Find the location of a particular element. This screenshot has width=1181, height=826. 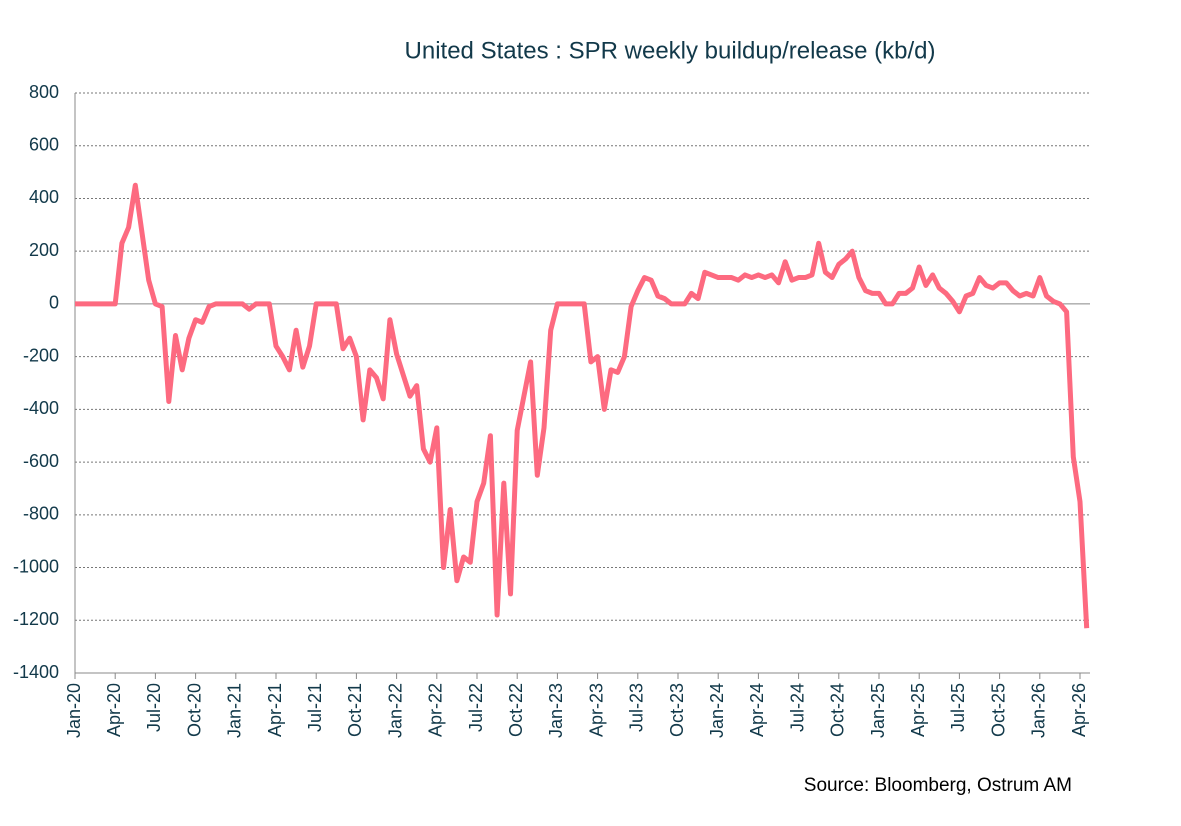

x-tick-label: Jul-25 is located at coordinates (958, 707).